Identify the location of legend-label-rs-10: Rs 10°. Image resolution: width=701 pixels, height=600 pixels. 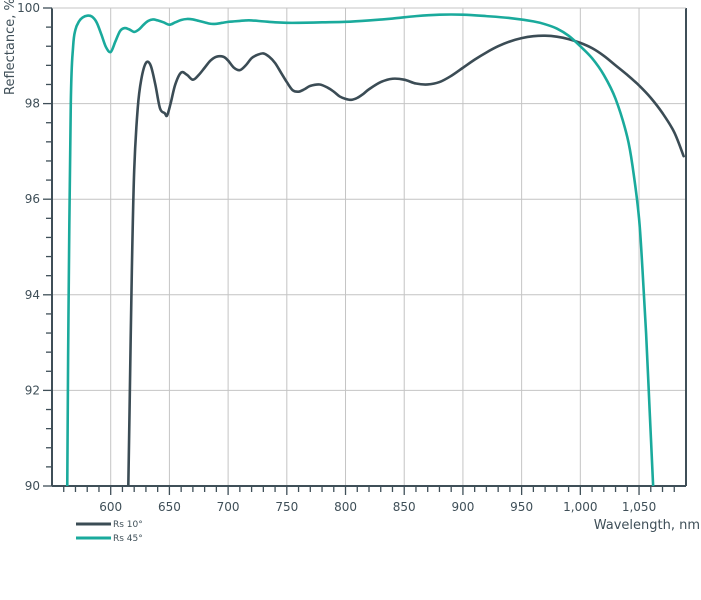
(128, 525).